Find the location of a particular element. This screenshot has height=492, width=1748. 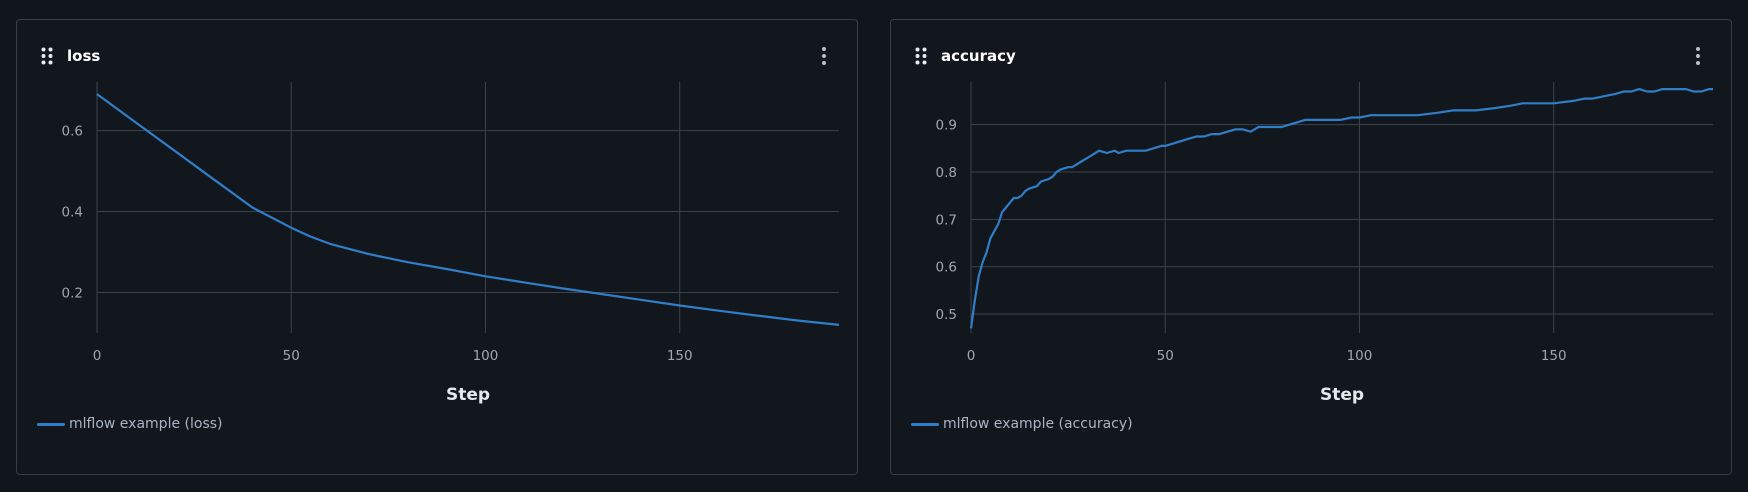

y-tick-label: 0.2 is located at coordinates (72, 294).